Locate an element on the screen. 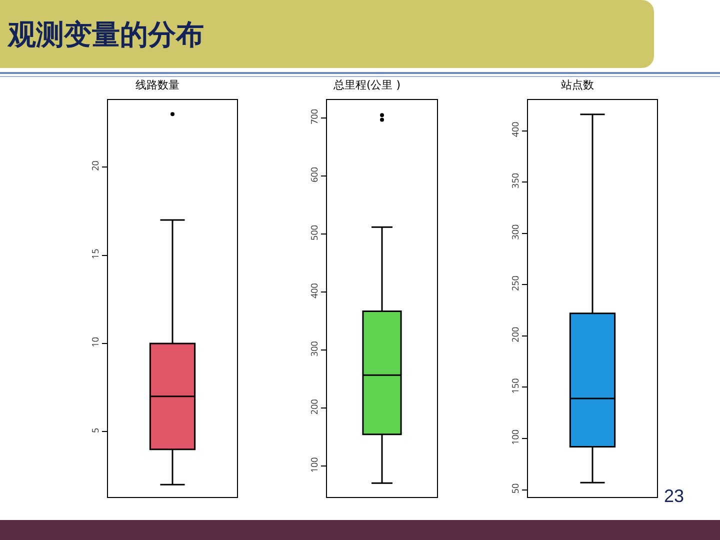  y-tick-label: 5 is located at coordinates (95, 430).